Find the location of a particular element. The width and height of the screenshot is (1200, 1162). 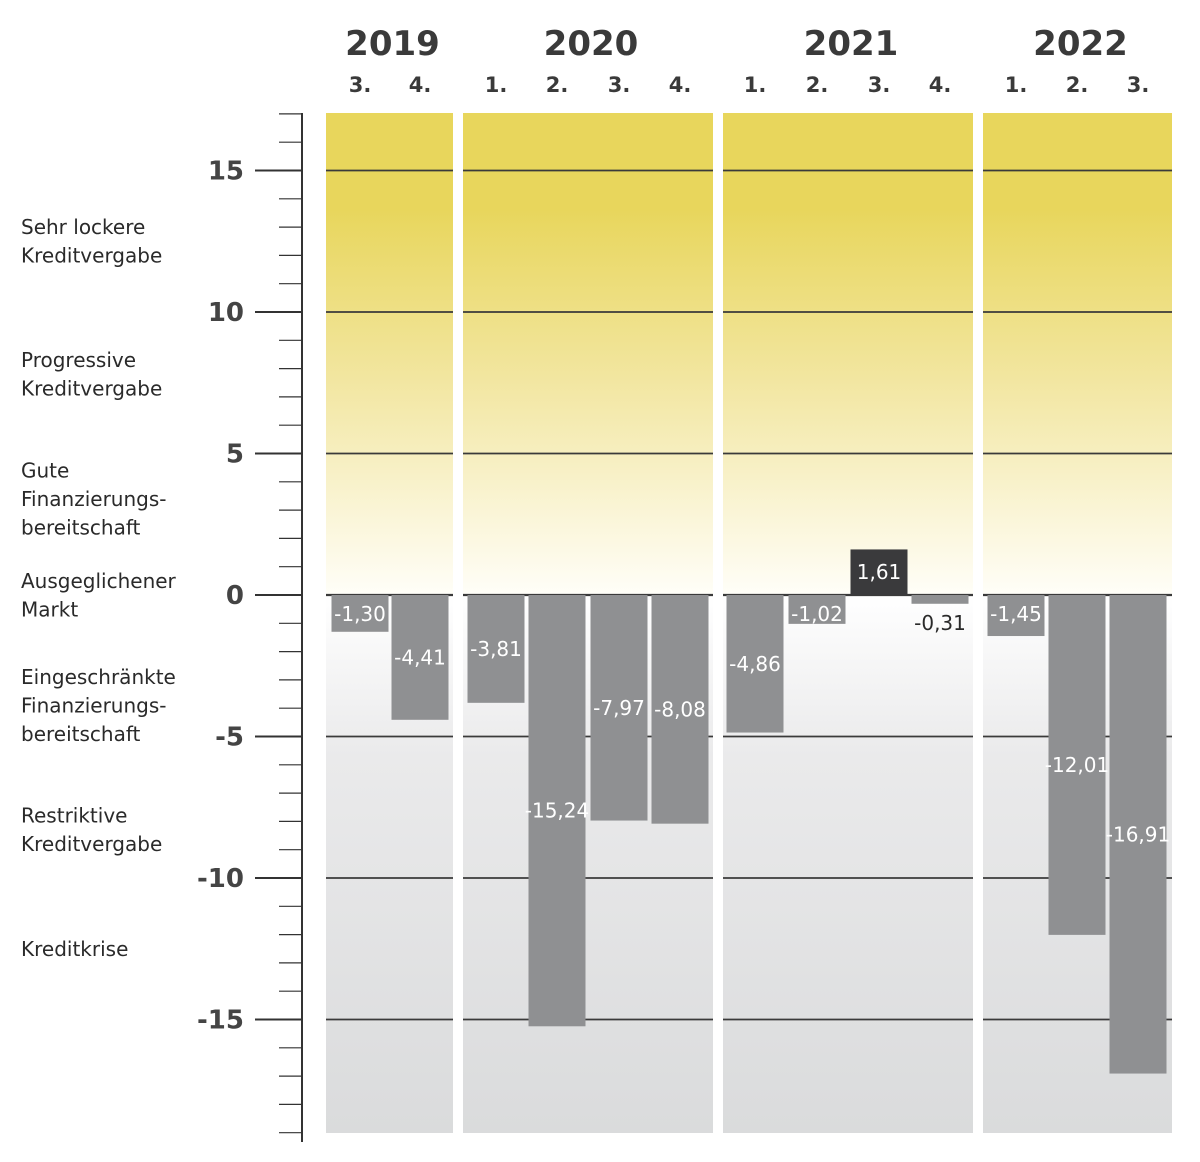

data-label: -7,97 is located at coordinates (619, 708).